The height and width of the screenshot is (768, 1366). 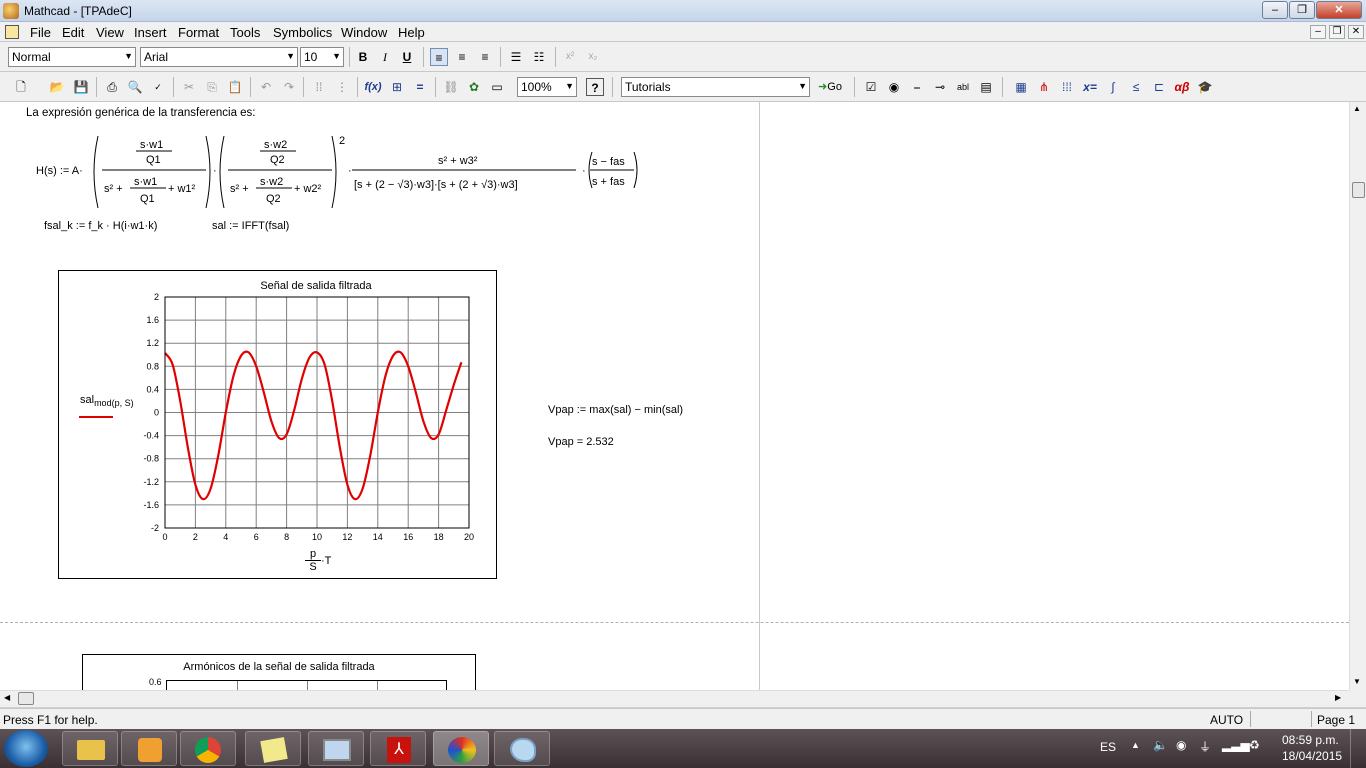 I want to click on calculator-toolbar-icon: ▦, so click(x=1021, y=87).